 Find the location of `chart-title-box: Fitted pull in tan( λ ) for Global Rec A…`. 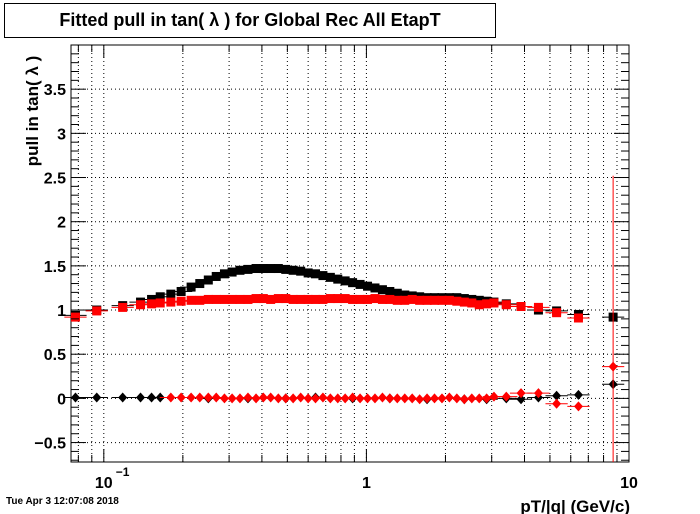

chart-title-box: Fitted pull in tan( λ ) for Global Rec A… is located at coordinates (250, 20).